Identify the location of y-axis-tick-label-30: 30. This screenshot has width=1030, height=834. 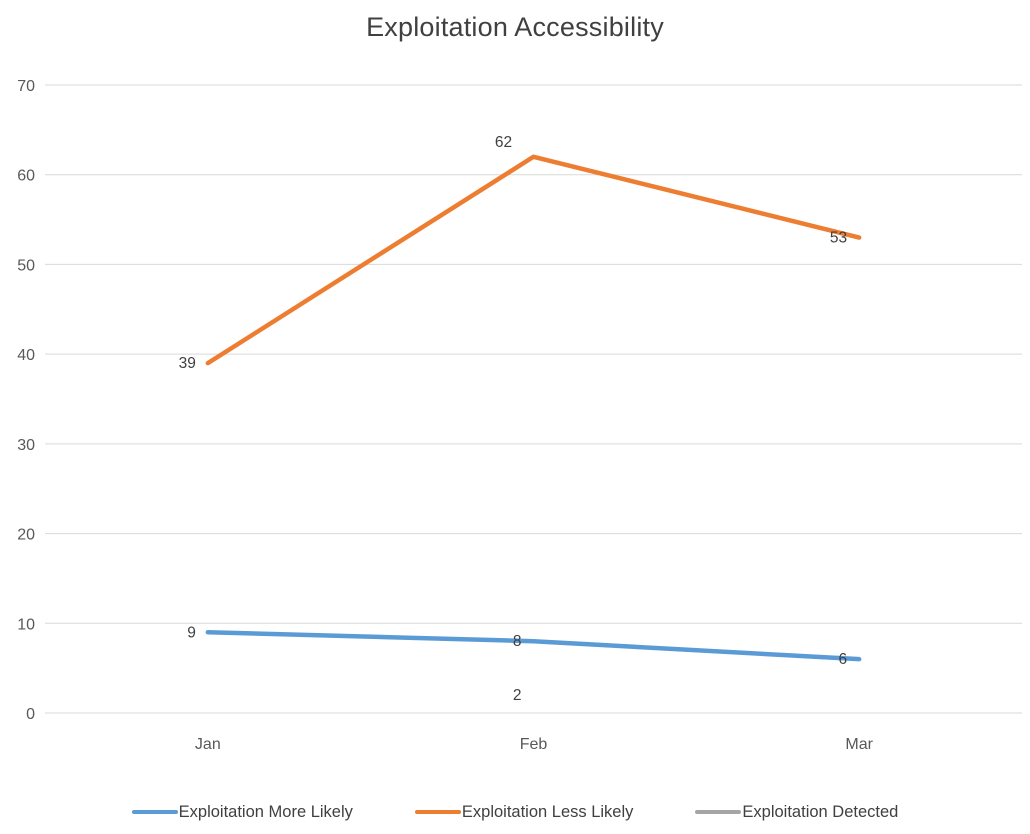
(26, 445).